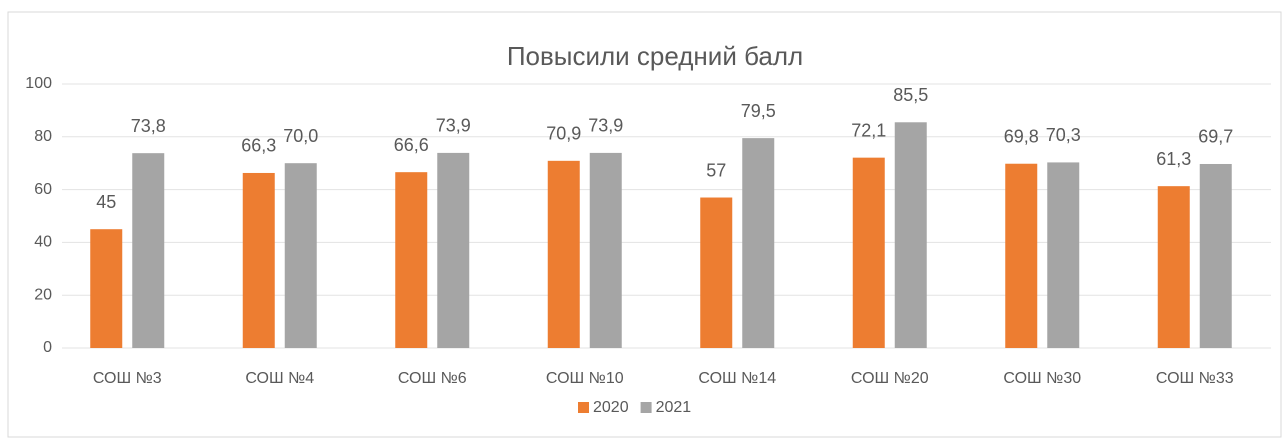 Image resolution: width=1282 pixels, height=438 pixels. What do you see at coordinates (910, 95) in the screenshot?
I see `value-label: 85,5` at bounding box center [910, 95].